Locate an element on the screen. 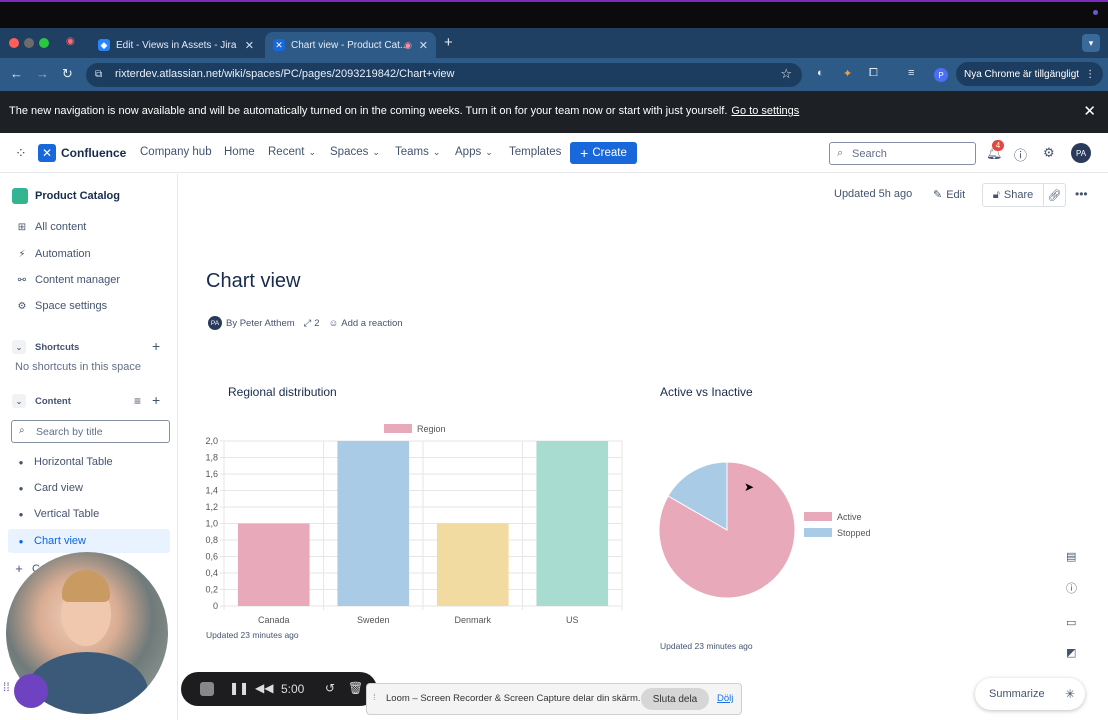 This screenshot has height=720, width=1108. sidebar-item-label: All content is located at coordinates (61, 227).